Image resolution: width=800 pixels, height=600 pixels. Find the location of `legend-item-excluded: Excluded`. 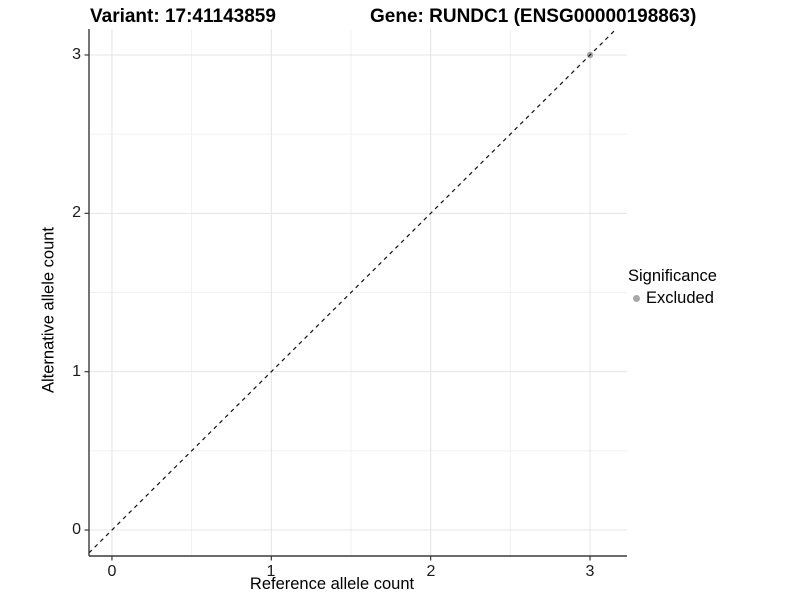

legend-item-excluded: Excluded is located at coordinates (671, 298).